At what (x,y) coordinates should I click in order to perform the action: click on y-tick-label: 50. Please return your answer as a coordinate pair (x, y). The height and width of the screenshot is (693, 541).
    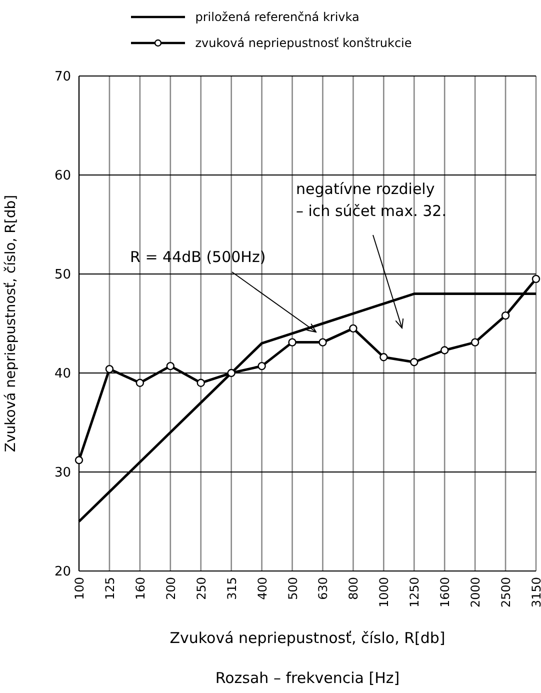
    Looking at the image, I should click on (62, 275).